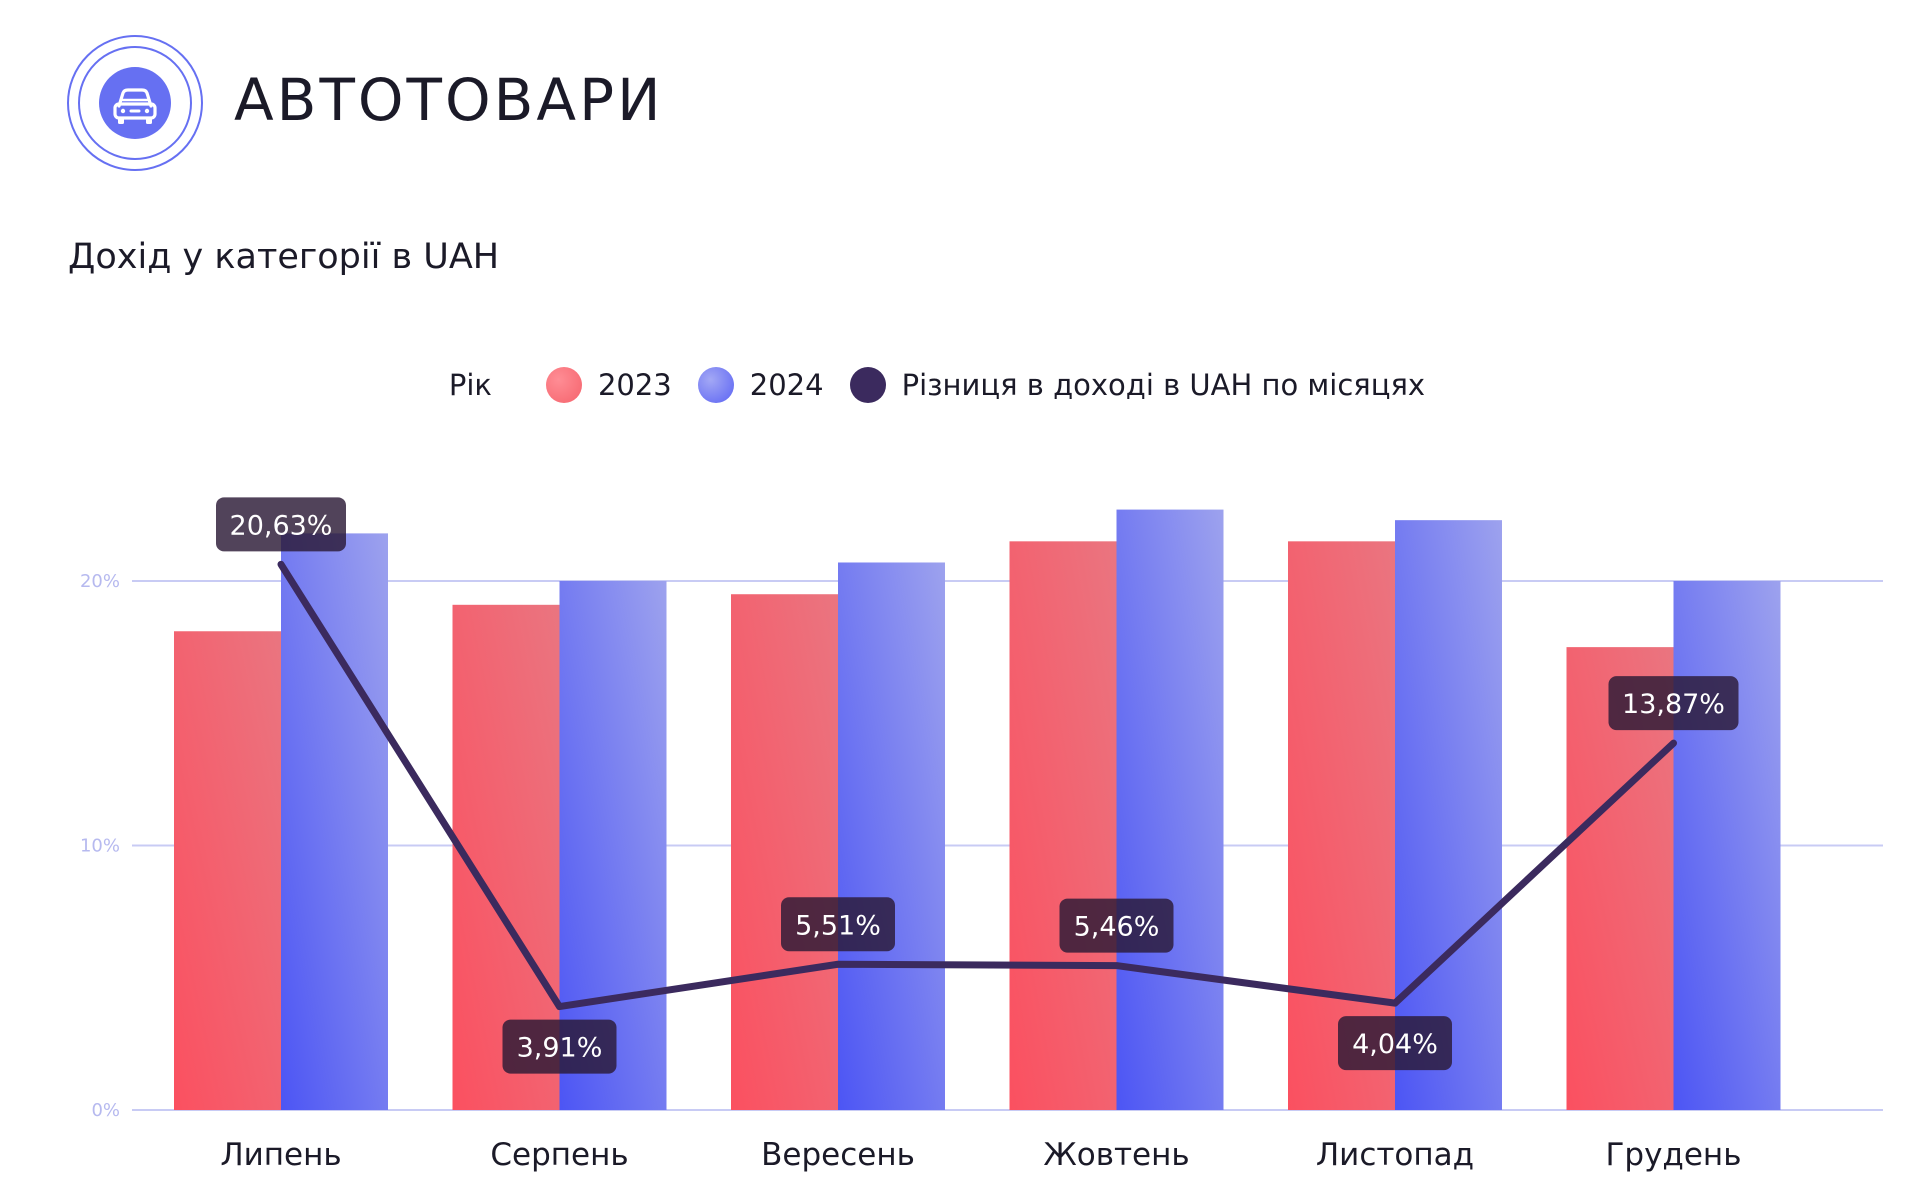 This screenshot has height=1198, width=1920. I want to click on legend-item-difference: Різниця в доході в UAH по місяцях, so click(1137, 385).